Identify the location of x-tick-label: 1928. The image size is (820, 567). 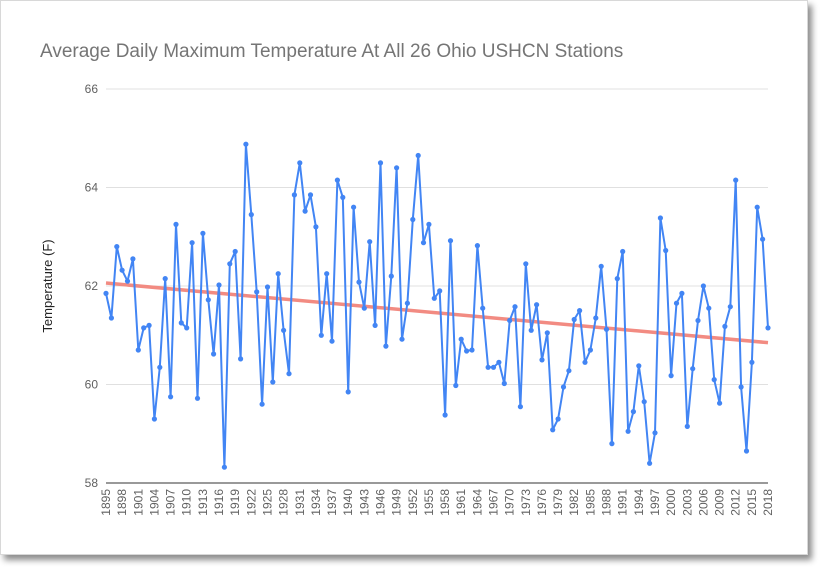
(284, 502).